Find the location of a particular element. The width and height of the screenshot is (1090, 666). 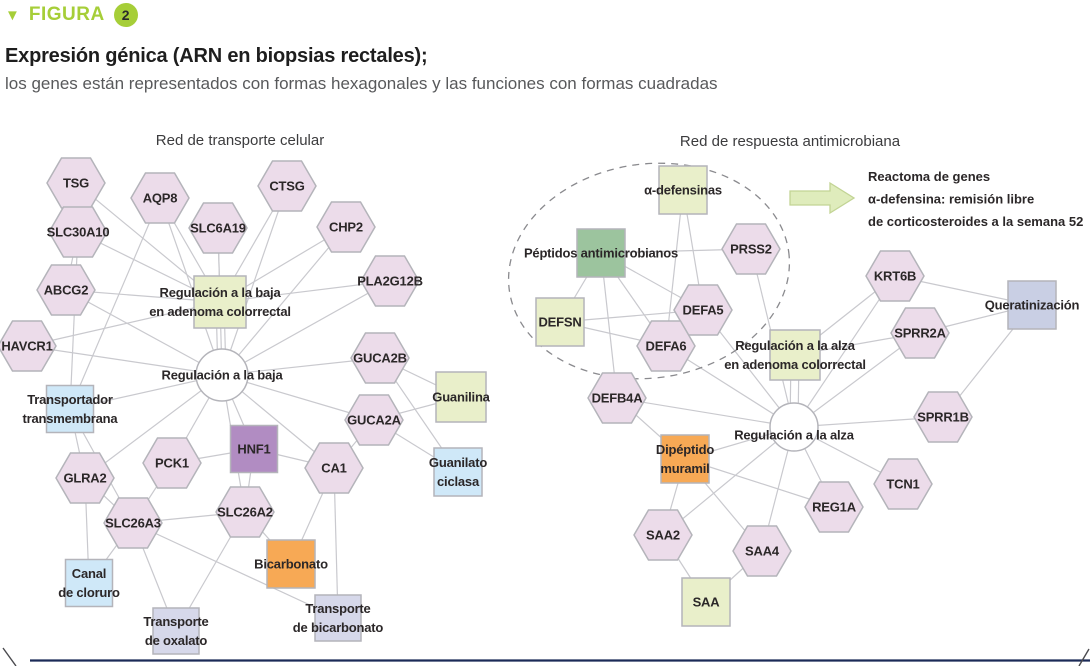

node-label: Regulación a la baja is located at coordinates (223, 375).